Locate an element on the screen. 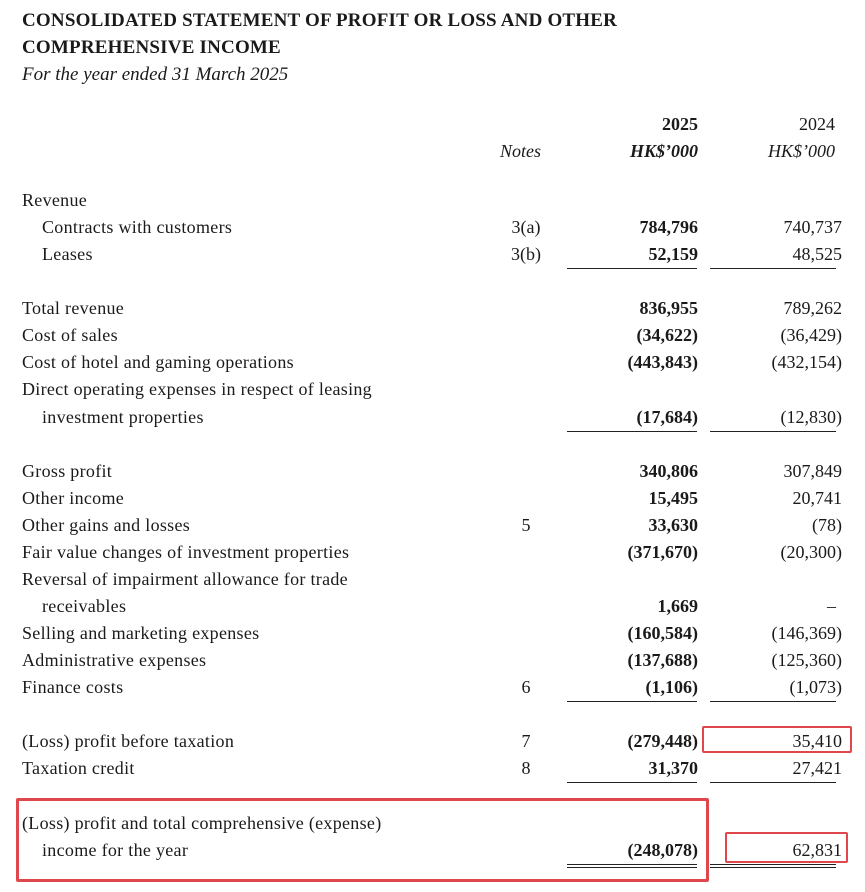 Image resolution: width=865 pixels, height=892 pixels. row-label: Leases is located at coordinates (67, 254).